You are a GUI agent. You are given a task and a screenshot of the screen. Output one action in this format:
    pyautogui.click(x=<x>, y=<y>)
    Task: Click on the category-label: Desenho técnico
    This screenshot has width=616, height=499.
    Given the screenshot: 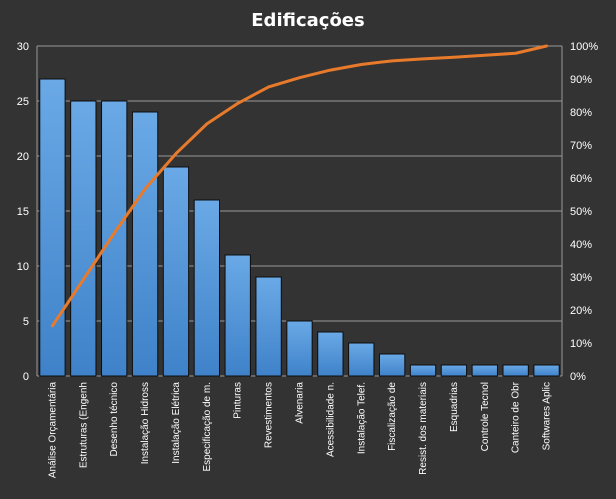 What is the action you would take?
    pyautogui.click(x=114, y=419)
    